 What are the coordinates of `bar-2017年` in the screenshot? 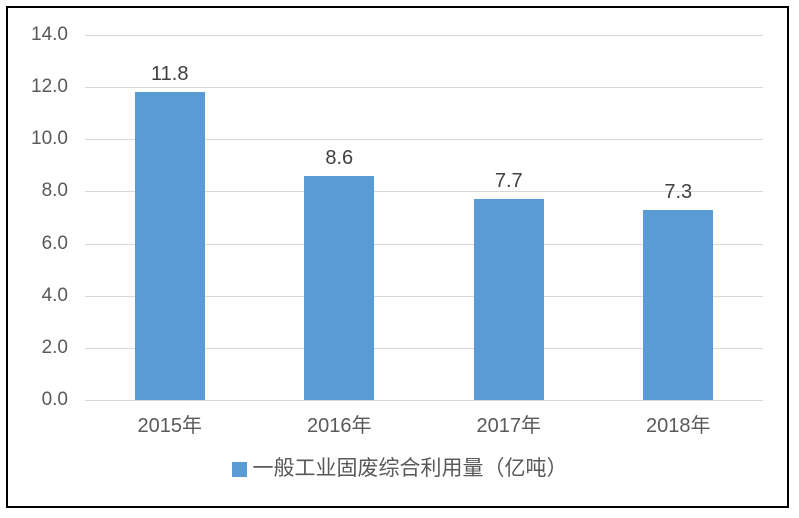 It's located at (508, 299).